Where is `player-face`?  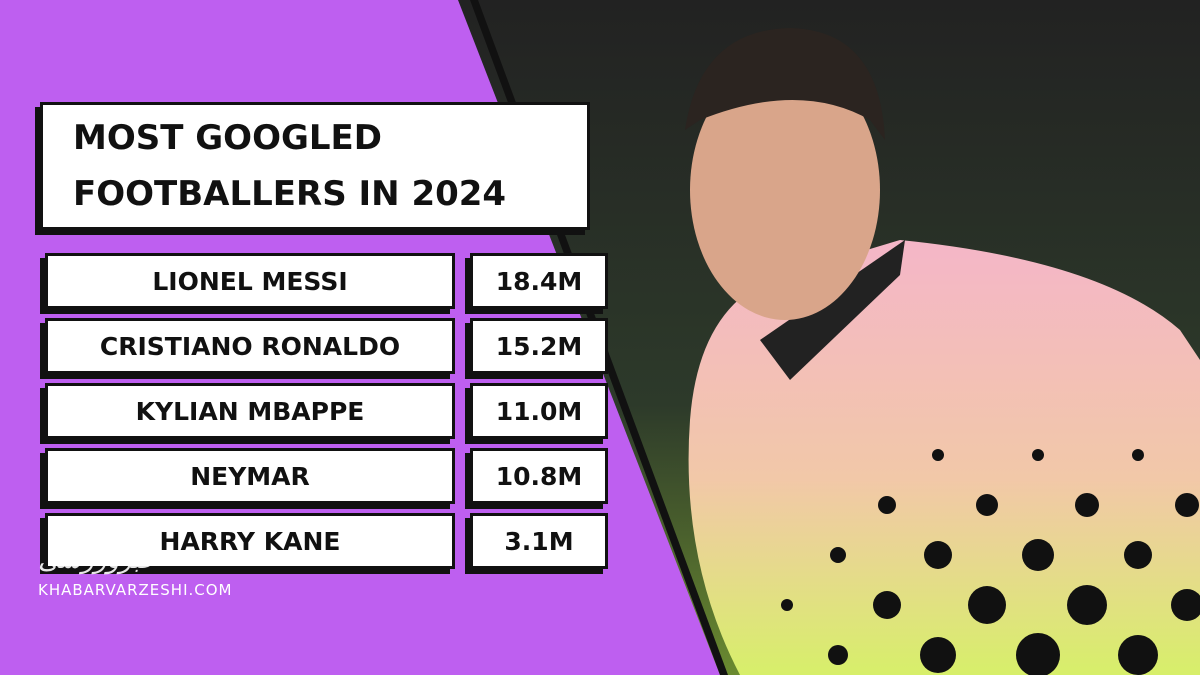
player-face is located at coordinates (785, 190).